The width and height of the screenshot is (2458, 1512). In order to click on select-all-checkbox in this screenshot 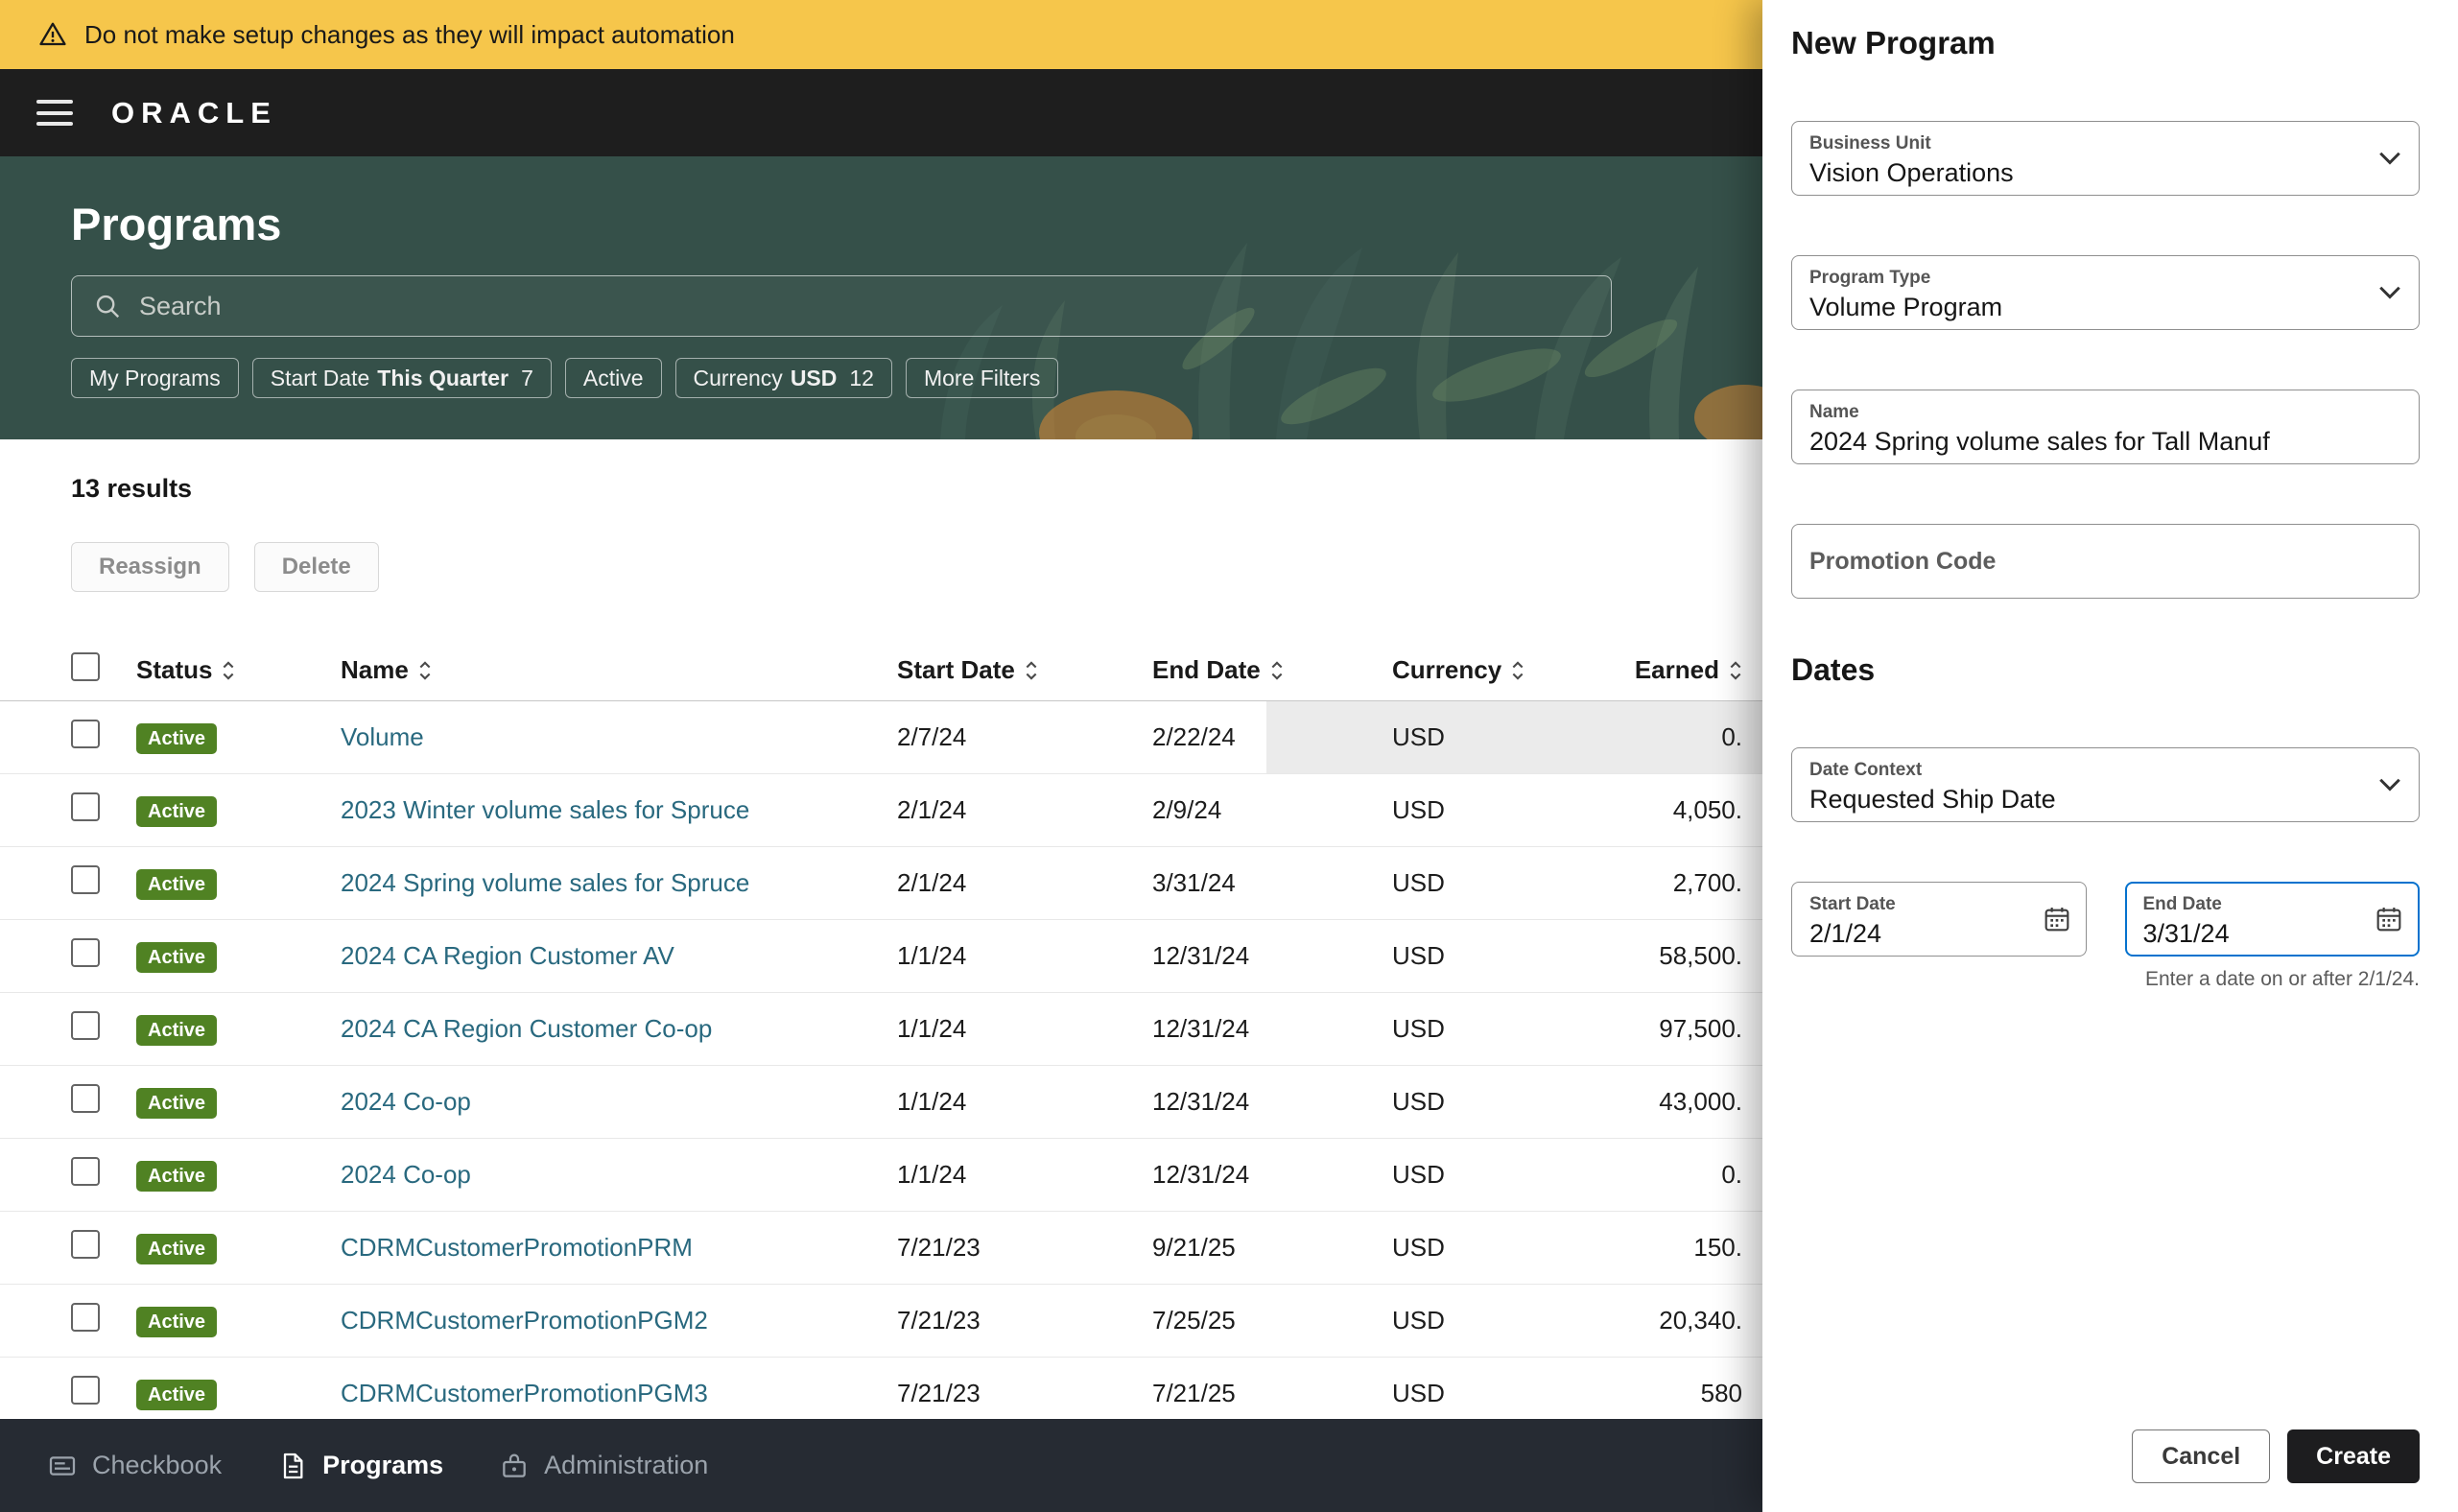, I will do `click(85, 666)`.